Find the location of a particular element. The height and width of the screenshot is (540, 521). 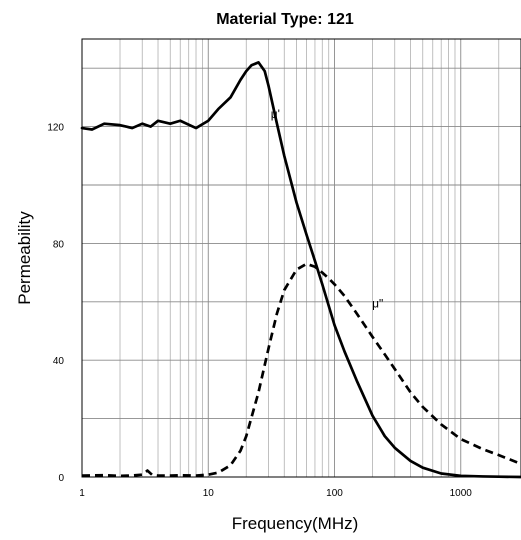

chart-title: Material Type: 121 is located at coordinates (285, 19).